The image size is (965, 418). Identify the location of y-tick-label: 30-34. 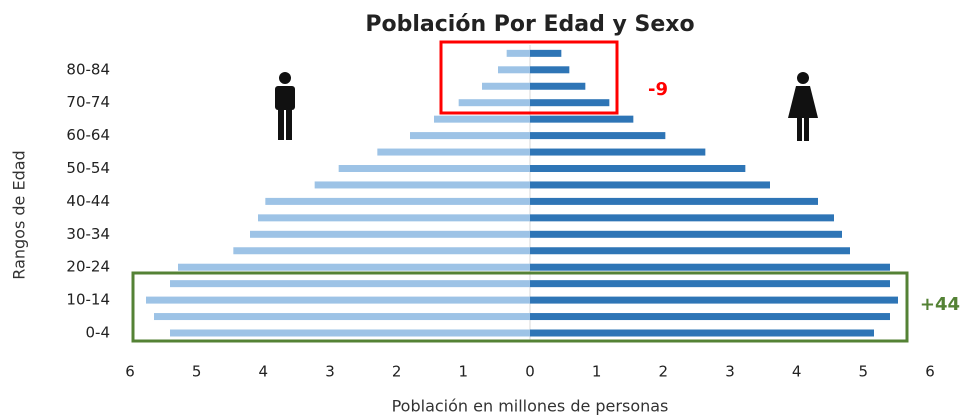
(88, 234).